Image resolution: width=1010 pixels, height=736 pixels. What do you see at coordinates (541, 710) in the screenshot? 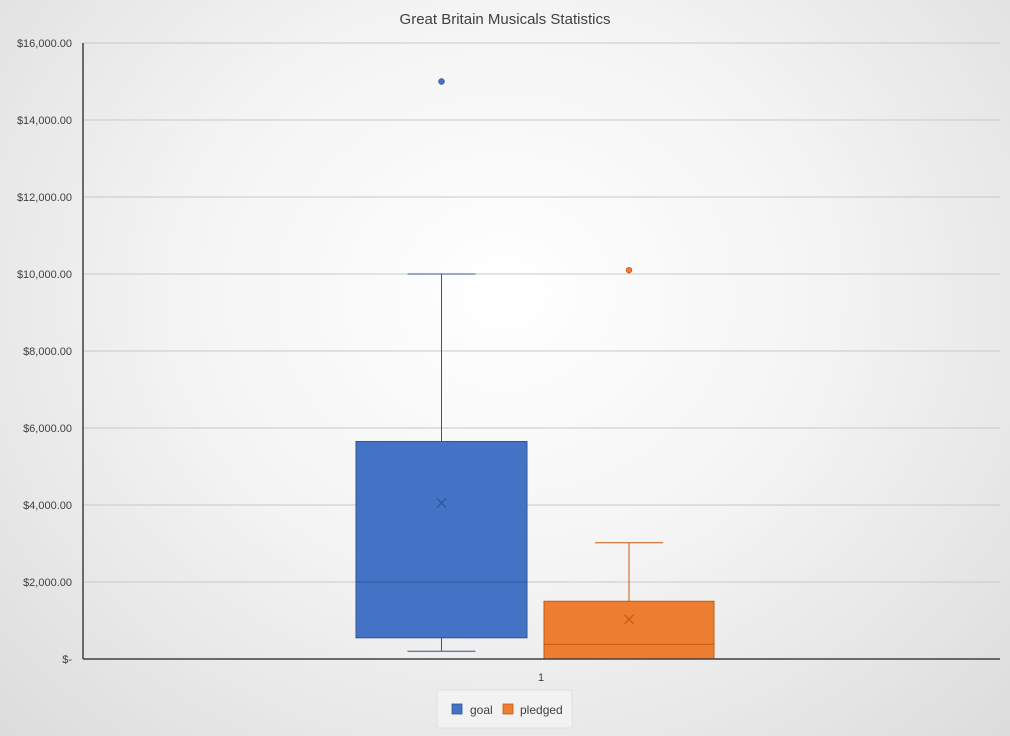
I see `legend-label-pledged: pledged` at bounding box center [541, 710].